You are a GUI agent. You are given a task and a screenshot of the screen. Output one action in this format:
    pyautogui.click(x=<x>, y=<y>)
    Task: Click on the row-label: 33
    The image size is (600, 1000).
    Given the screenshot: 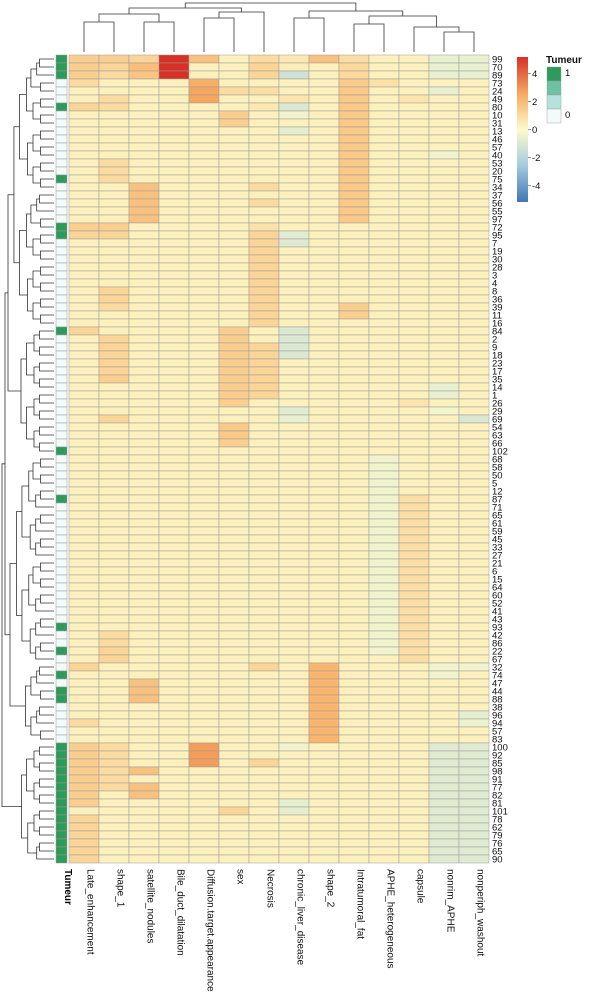 What is the action you would take?
    pyautogui.click(x=497, y=547)
    